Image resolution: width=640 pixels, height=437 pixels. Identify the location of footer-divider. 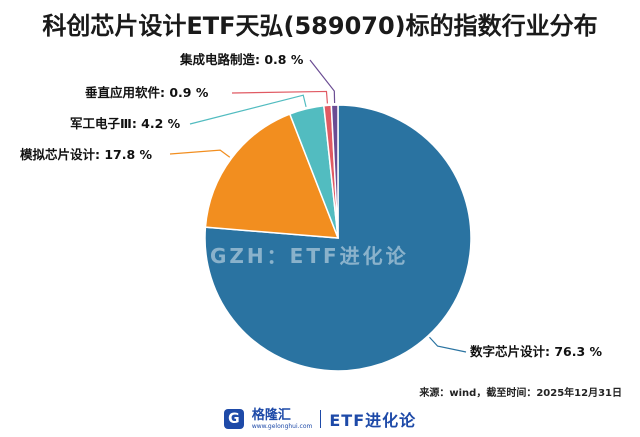
(321, 419).